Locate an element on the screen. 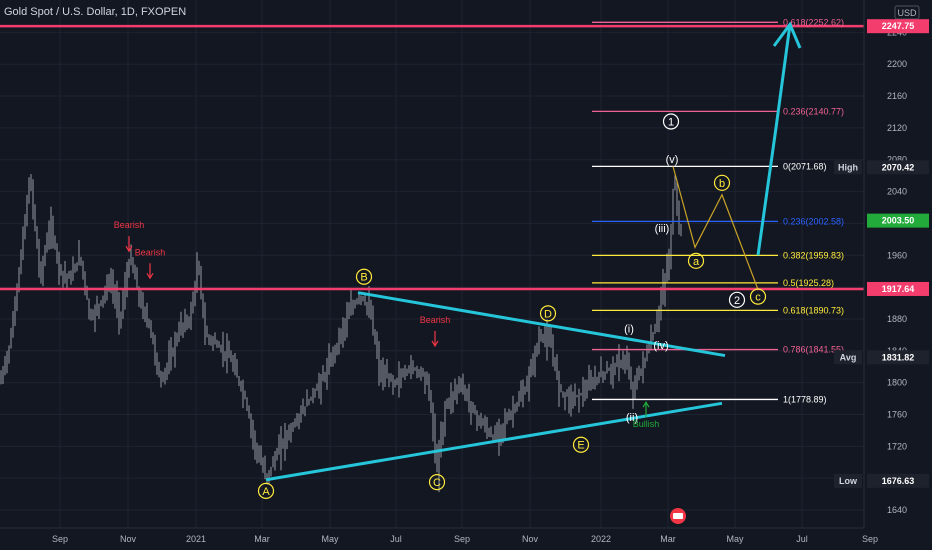  price-tag-side-label: Low is located at coordinates (848, 481).